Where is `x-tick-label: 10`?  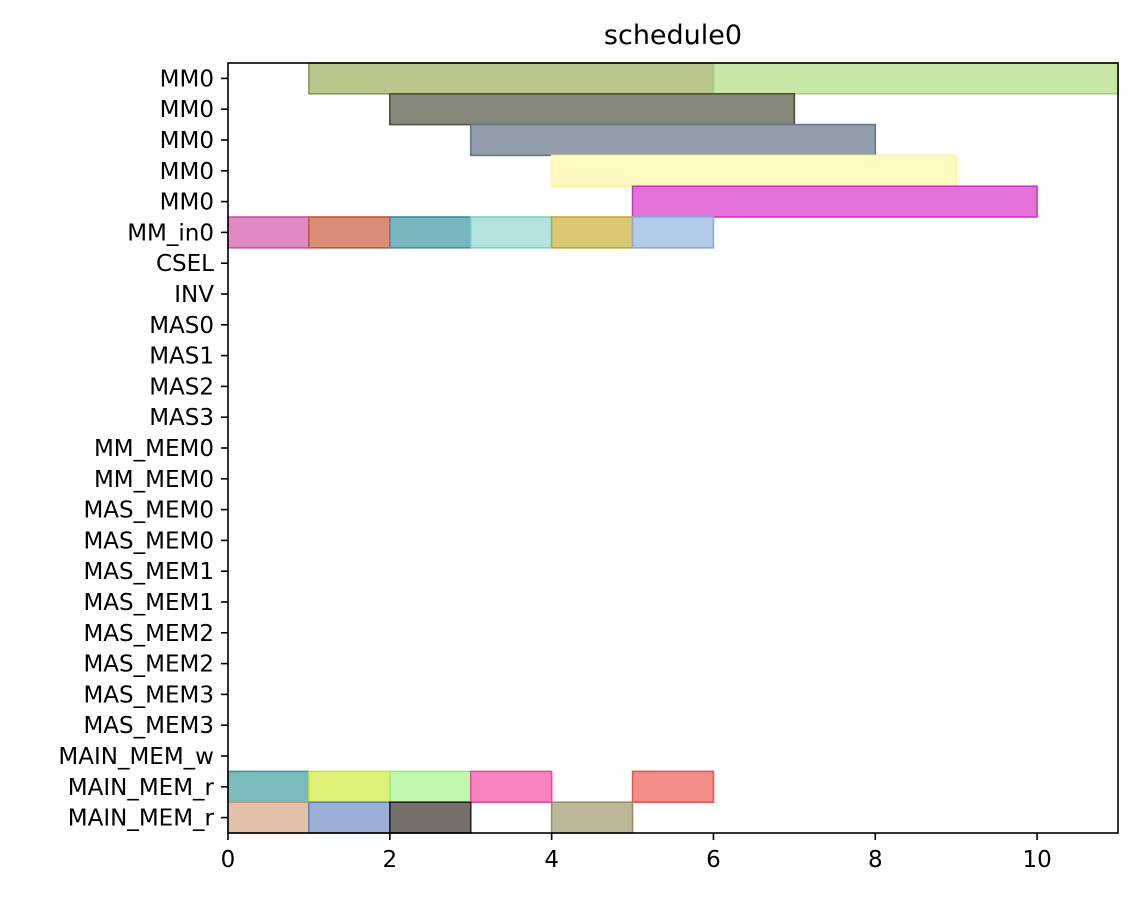
x-tick-label: 10 is located at coordinates (1036, 860).